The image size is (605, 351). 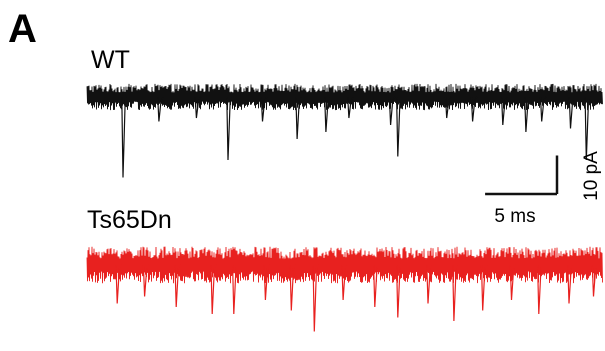 What do you see at coordinates (514, 216) in the screenshot?
I see `scale-bar-time-label: 5 ms` at bounding box center [514, 216].